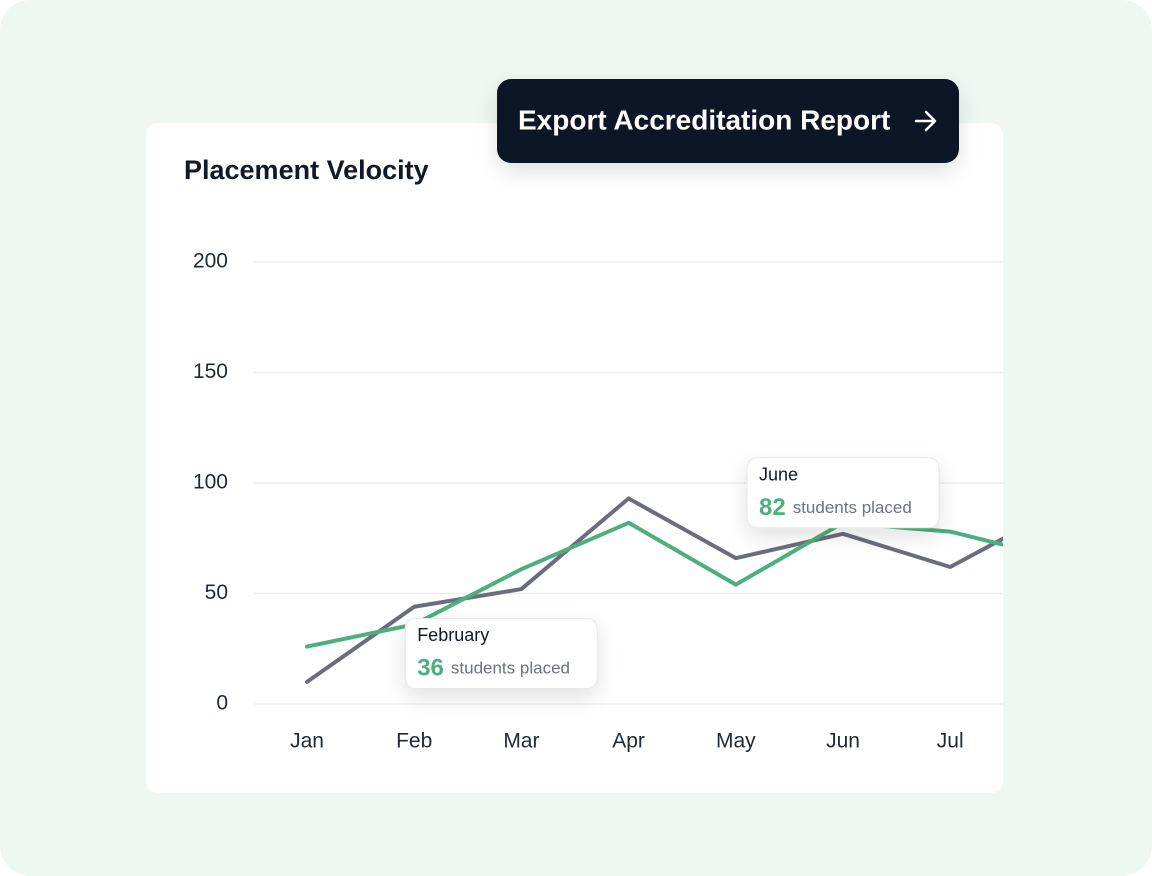 The width and height of the screenshot is (1152, 876). I want to click on tooltip: June 82 students placed, so click(843, 493).